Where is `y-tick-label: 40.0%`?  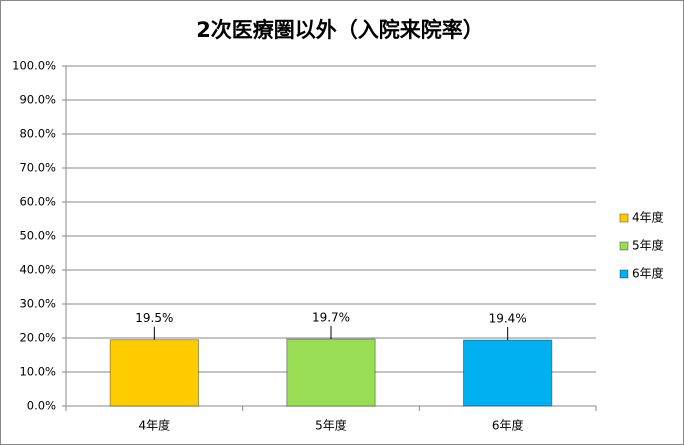
y-tick-label: 40.0% is located at coordinates (37, 270).